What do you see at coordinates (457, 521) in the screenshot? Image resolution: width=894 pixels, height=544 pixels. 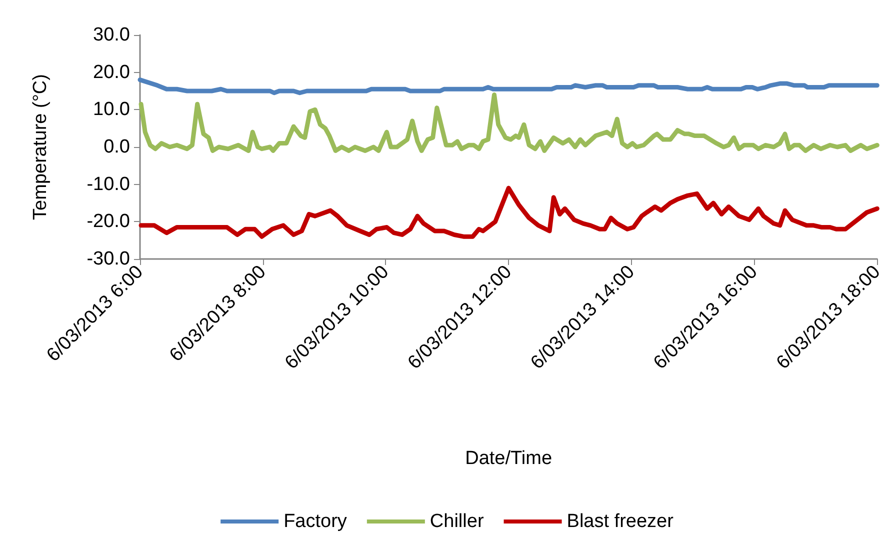 I see `legend-label: Chiller` at bounding box center [457, 521].